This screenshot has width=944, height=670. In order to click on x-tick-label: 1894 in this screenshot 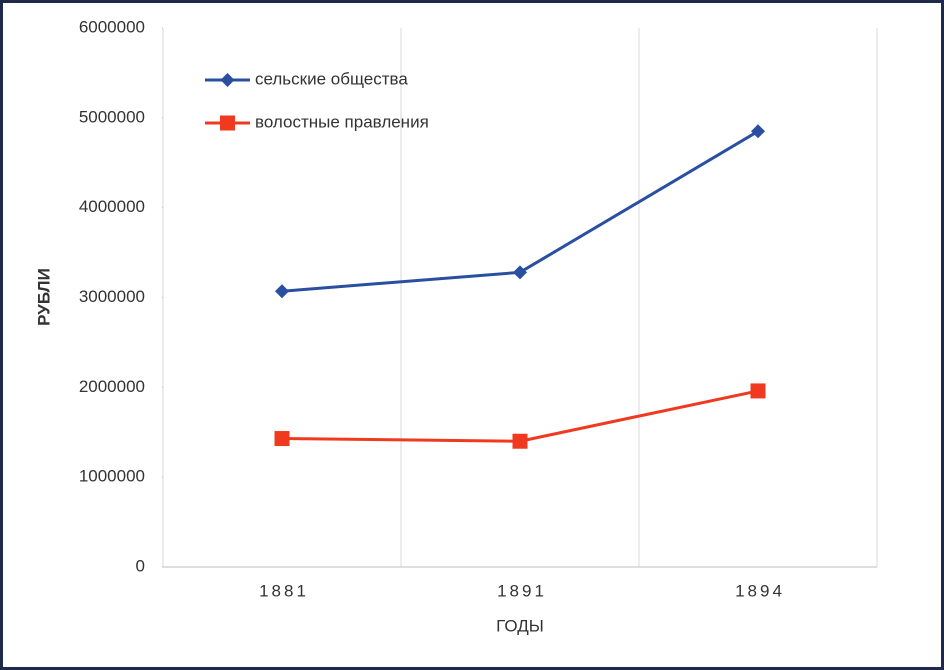, I will do `click(760, 590)`.